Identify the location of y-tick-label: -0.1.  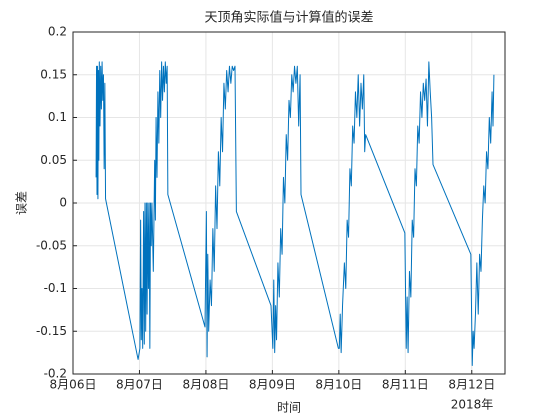
(55, 288).